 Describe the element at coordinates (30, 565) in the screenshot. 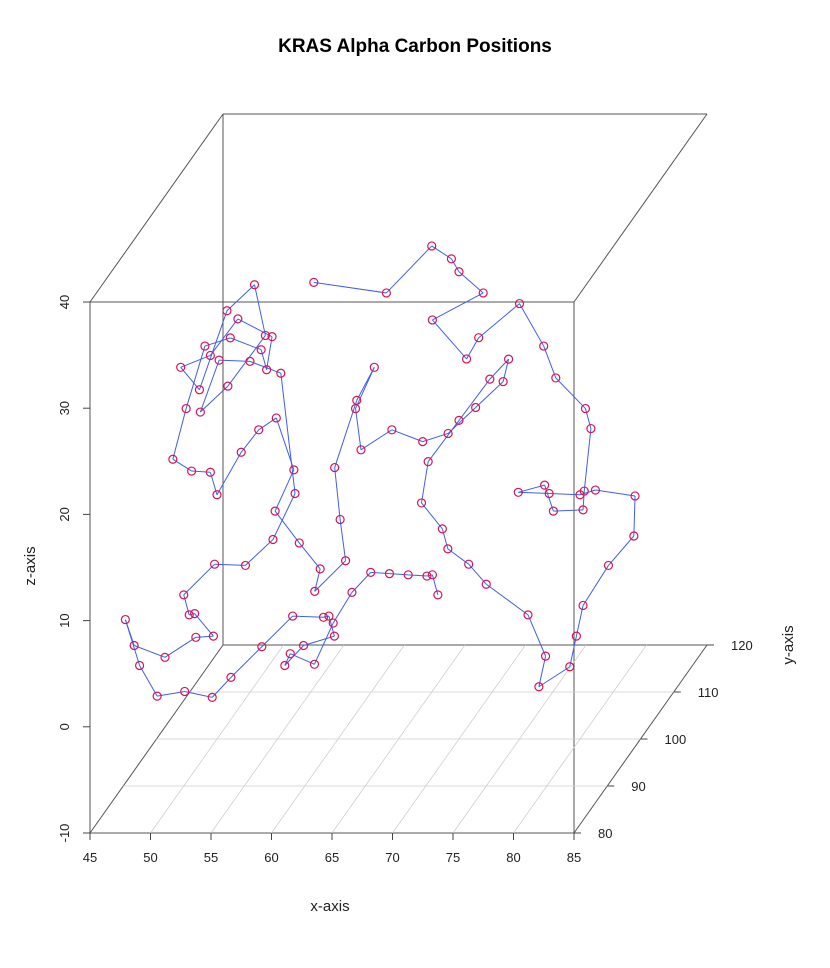

I see `z-axis-label: z-axis` at that location.